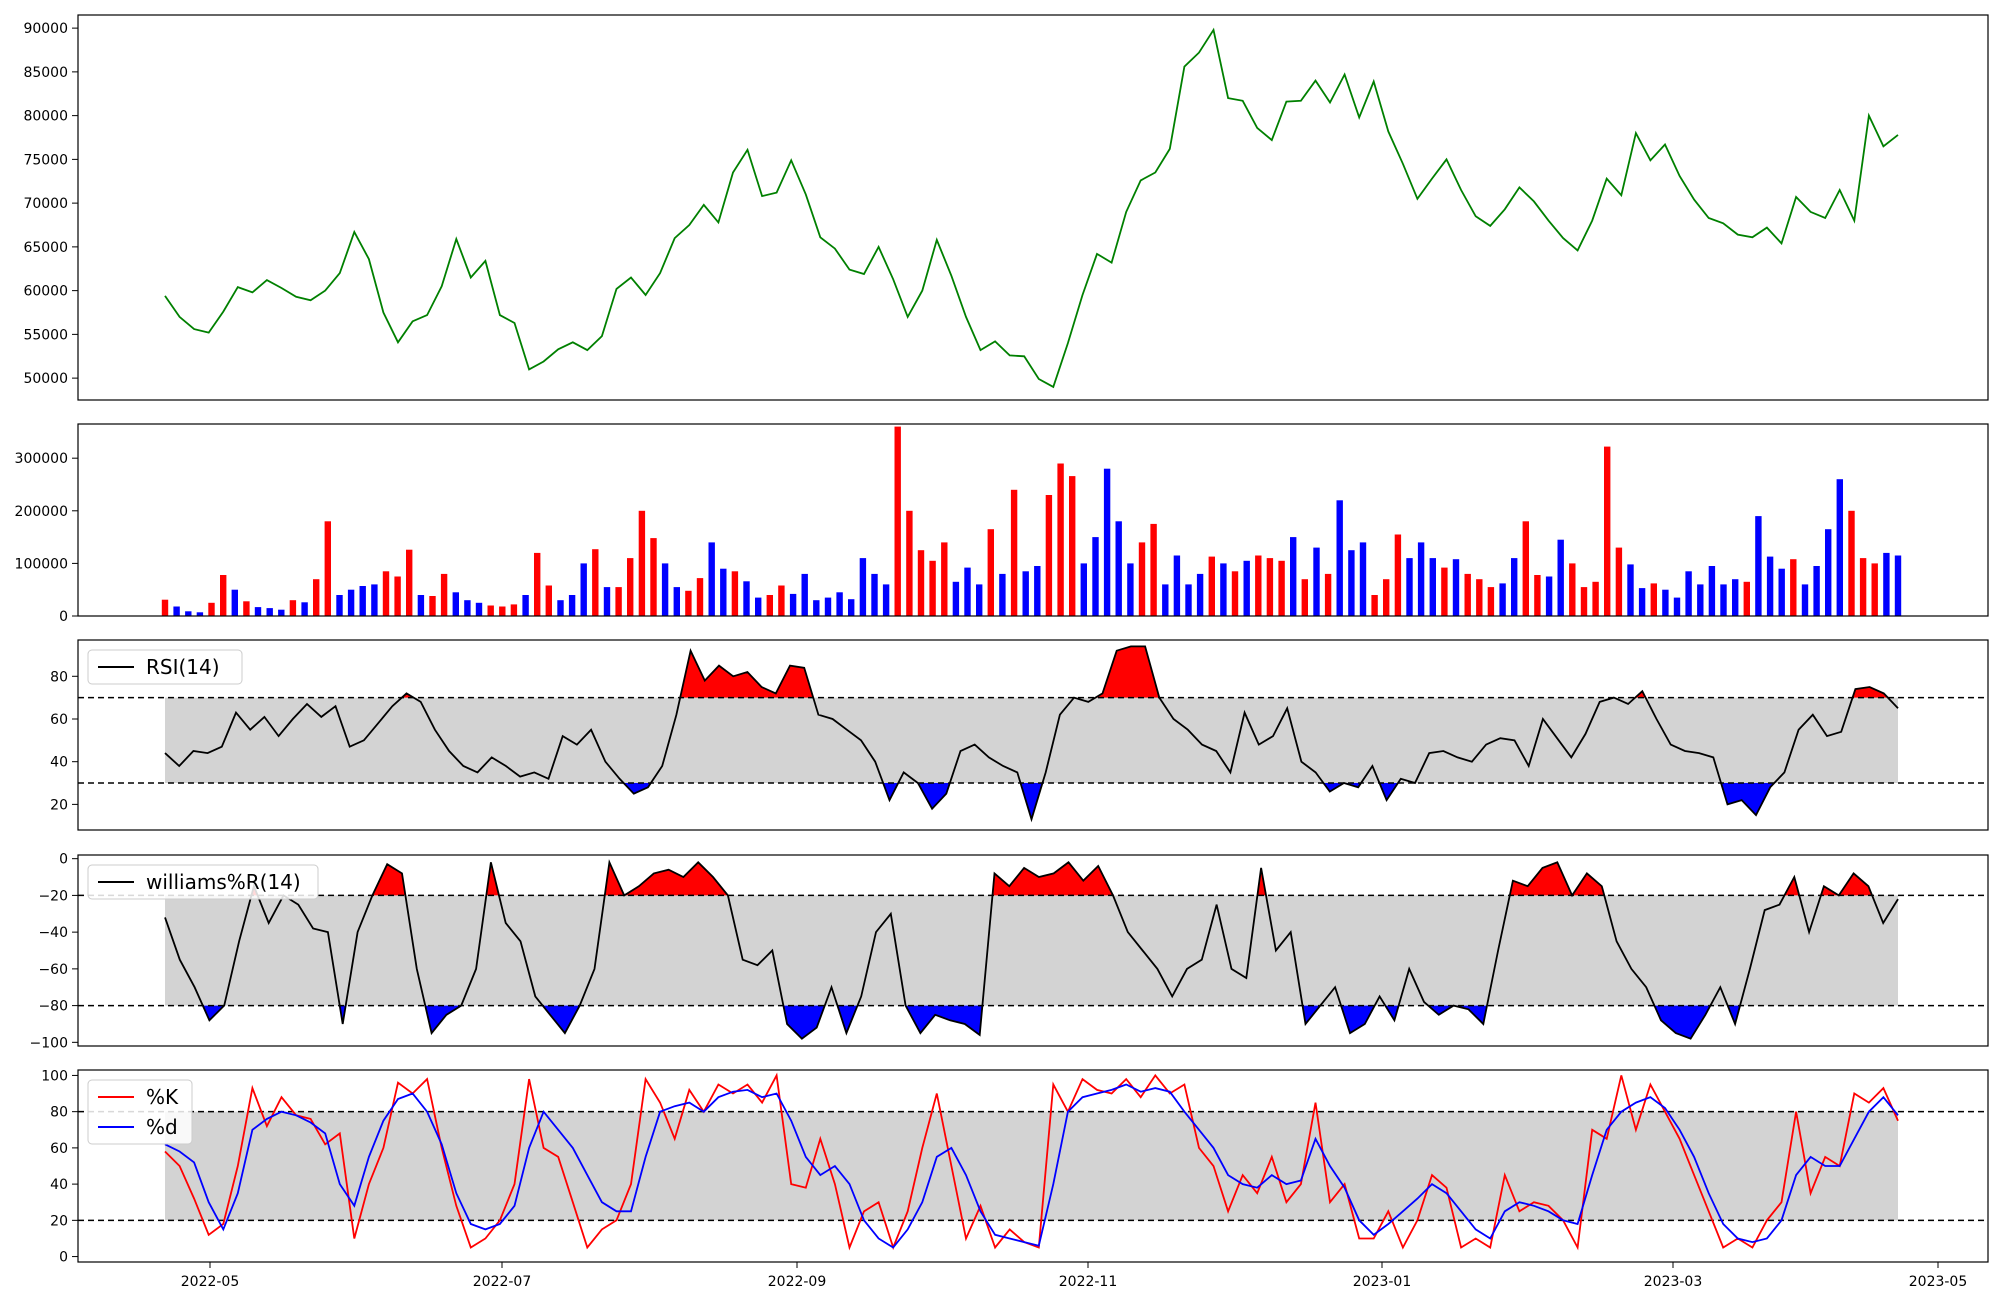 The width and height of the screenshot is (2000, 1300). What do you see at coordinates (59, 1221) in the screenshot?
I see `y-tick-label: 20` at bounding box center [59, 1221].